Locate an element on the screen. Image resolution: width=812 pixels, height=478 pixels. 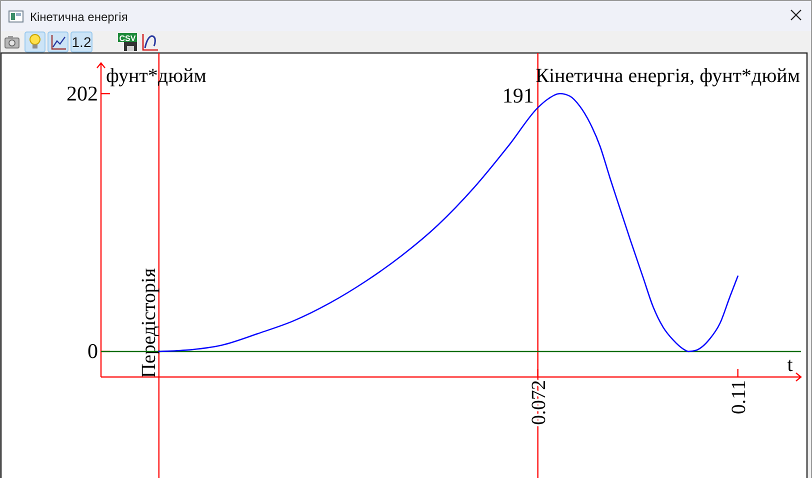
chart-title: Кінетична енергія is located at coordinates (79, 17).